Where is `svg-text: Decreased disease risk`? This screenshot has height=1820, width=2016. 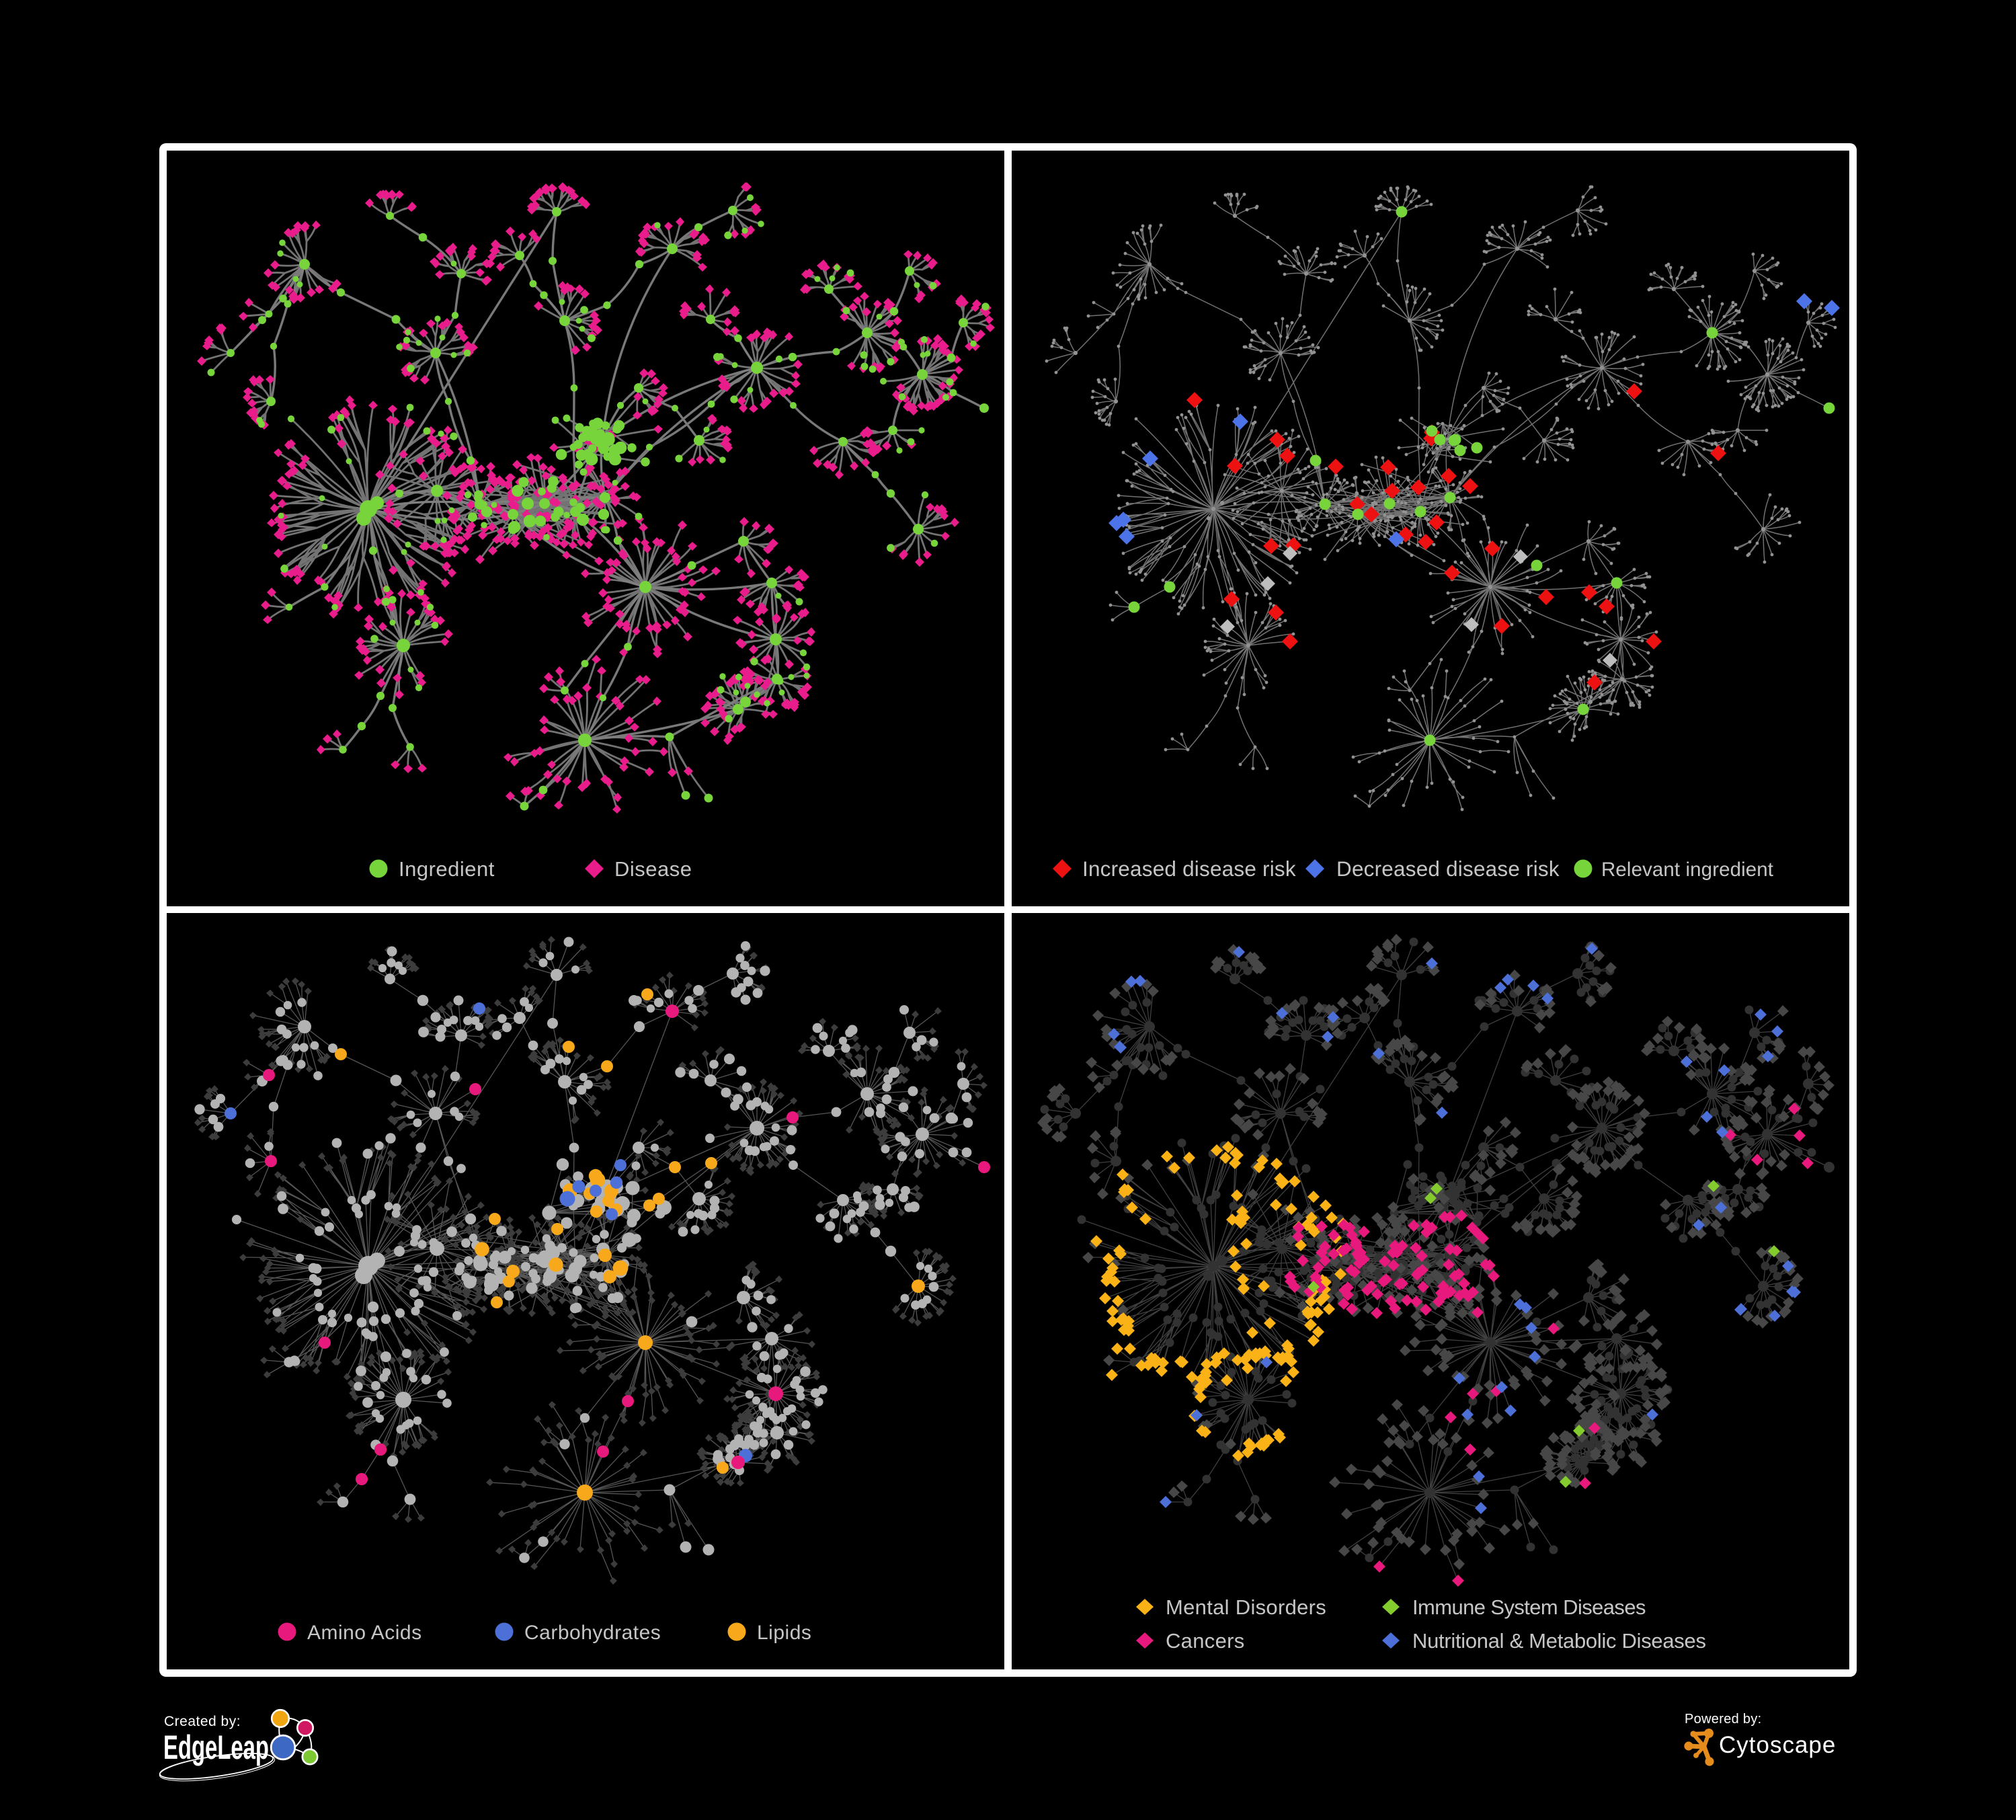
svg-text: Decreased disease risk is located at coordinates (1448, 869).